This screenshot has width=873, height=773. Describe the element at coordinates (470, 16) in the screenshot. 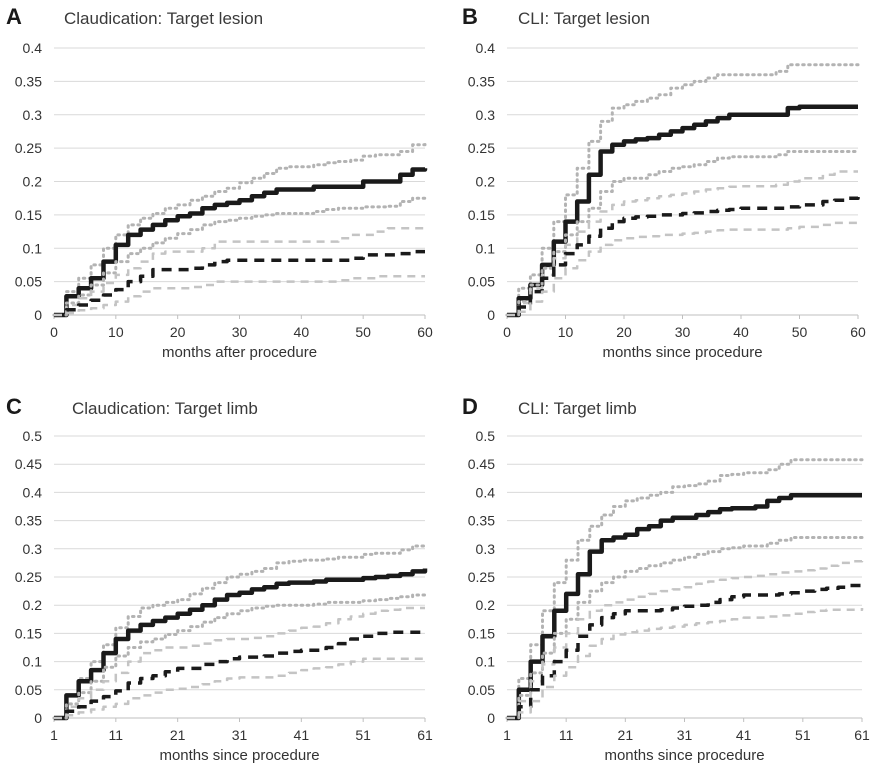

I see `panel-label: B` at that location.